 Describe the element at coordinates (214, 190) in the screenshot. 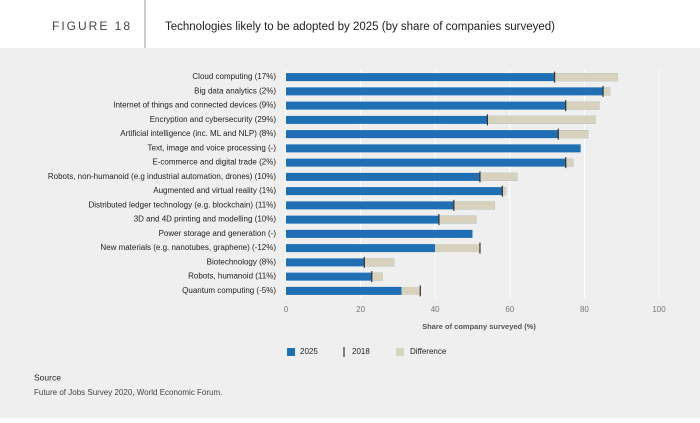

I see `y-tick-label: Augmented and virtual reality (1%)` at that location.